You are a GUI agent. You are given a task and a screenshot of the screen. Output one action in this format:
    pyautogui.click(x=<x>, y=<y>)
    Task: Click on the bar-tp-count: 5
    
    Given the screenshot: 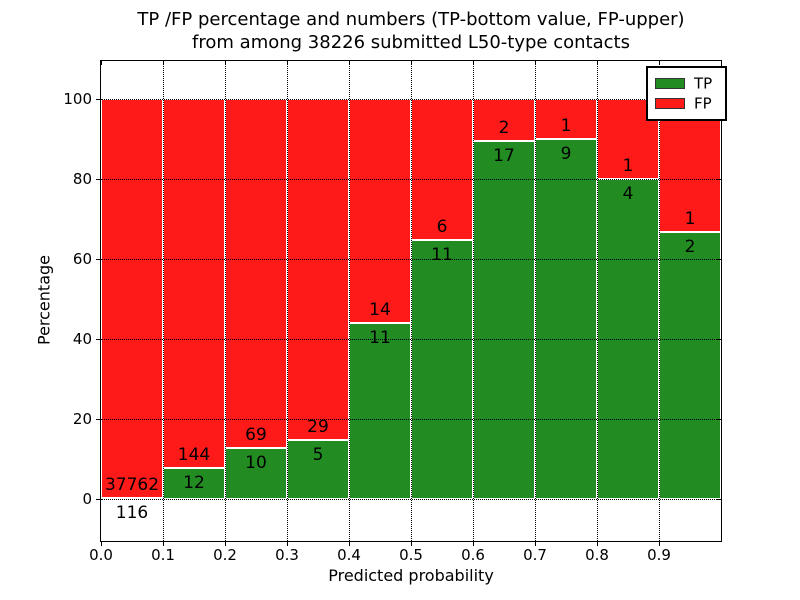 What is the action you would take?
    pyautogui.click(x=318, y=455)
    